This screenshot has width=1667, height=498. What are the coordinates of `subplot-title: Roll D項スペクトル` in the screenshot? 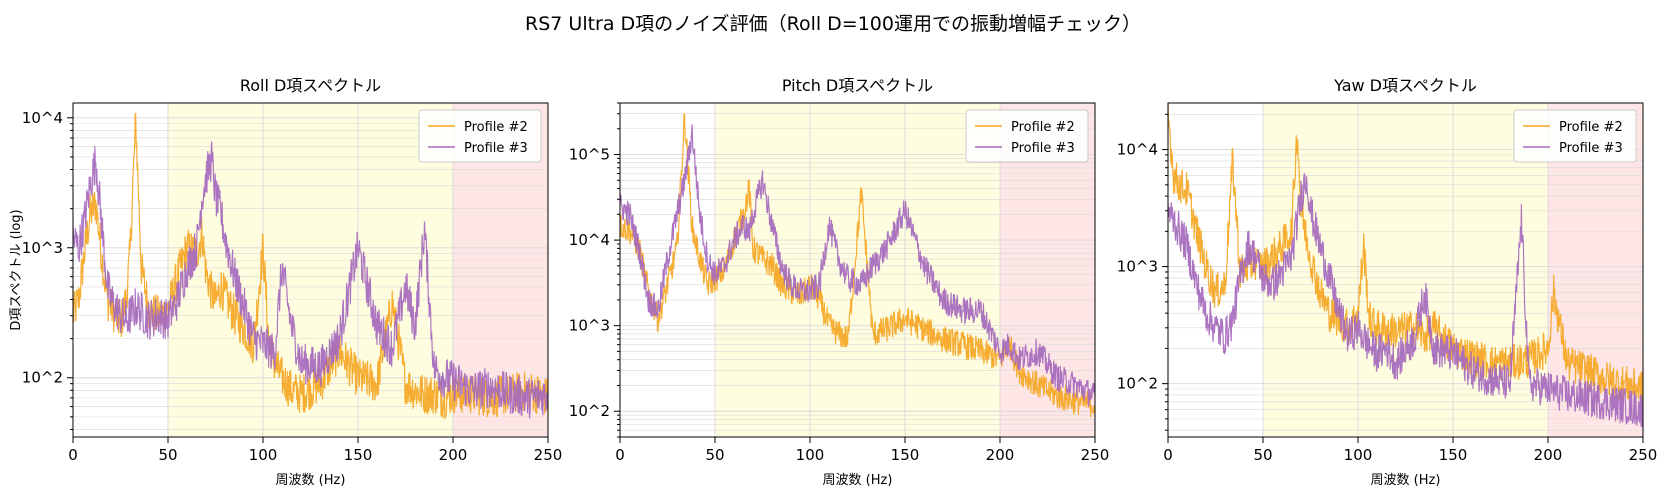 It's located at (310, 85).